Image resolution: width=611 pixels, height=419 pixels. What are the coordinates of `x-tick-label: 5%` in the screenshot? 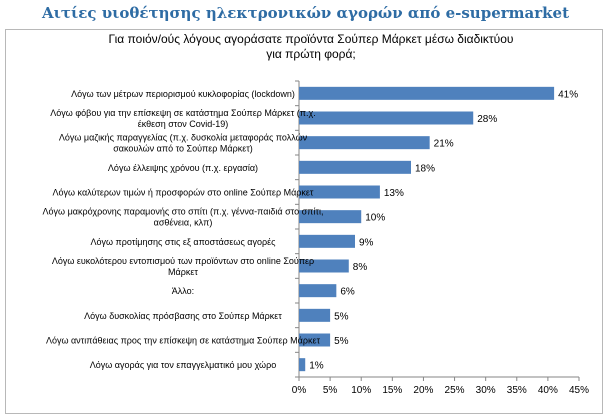 It's located at (330, 390).